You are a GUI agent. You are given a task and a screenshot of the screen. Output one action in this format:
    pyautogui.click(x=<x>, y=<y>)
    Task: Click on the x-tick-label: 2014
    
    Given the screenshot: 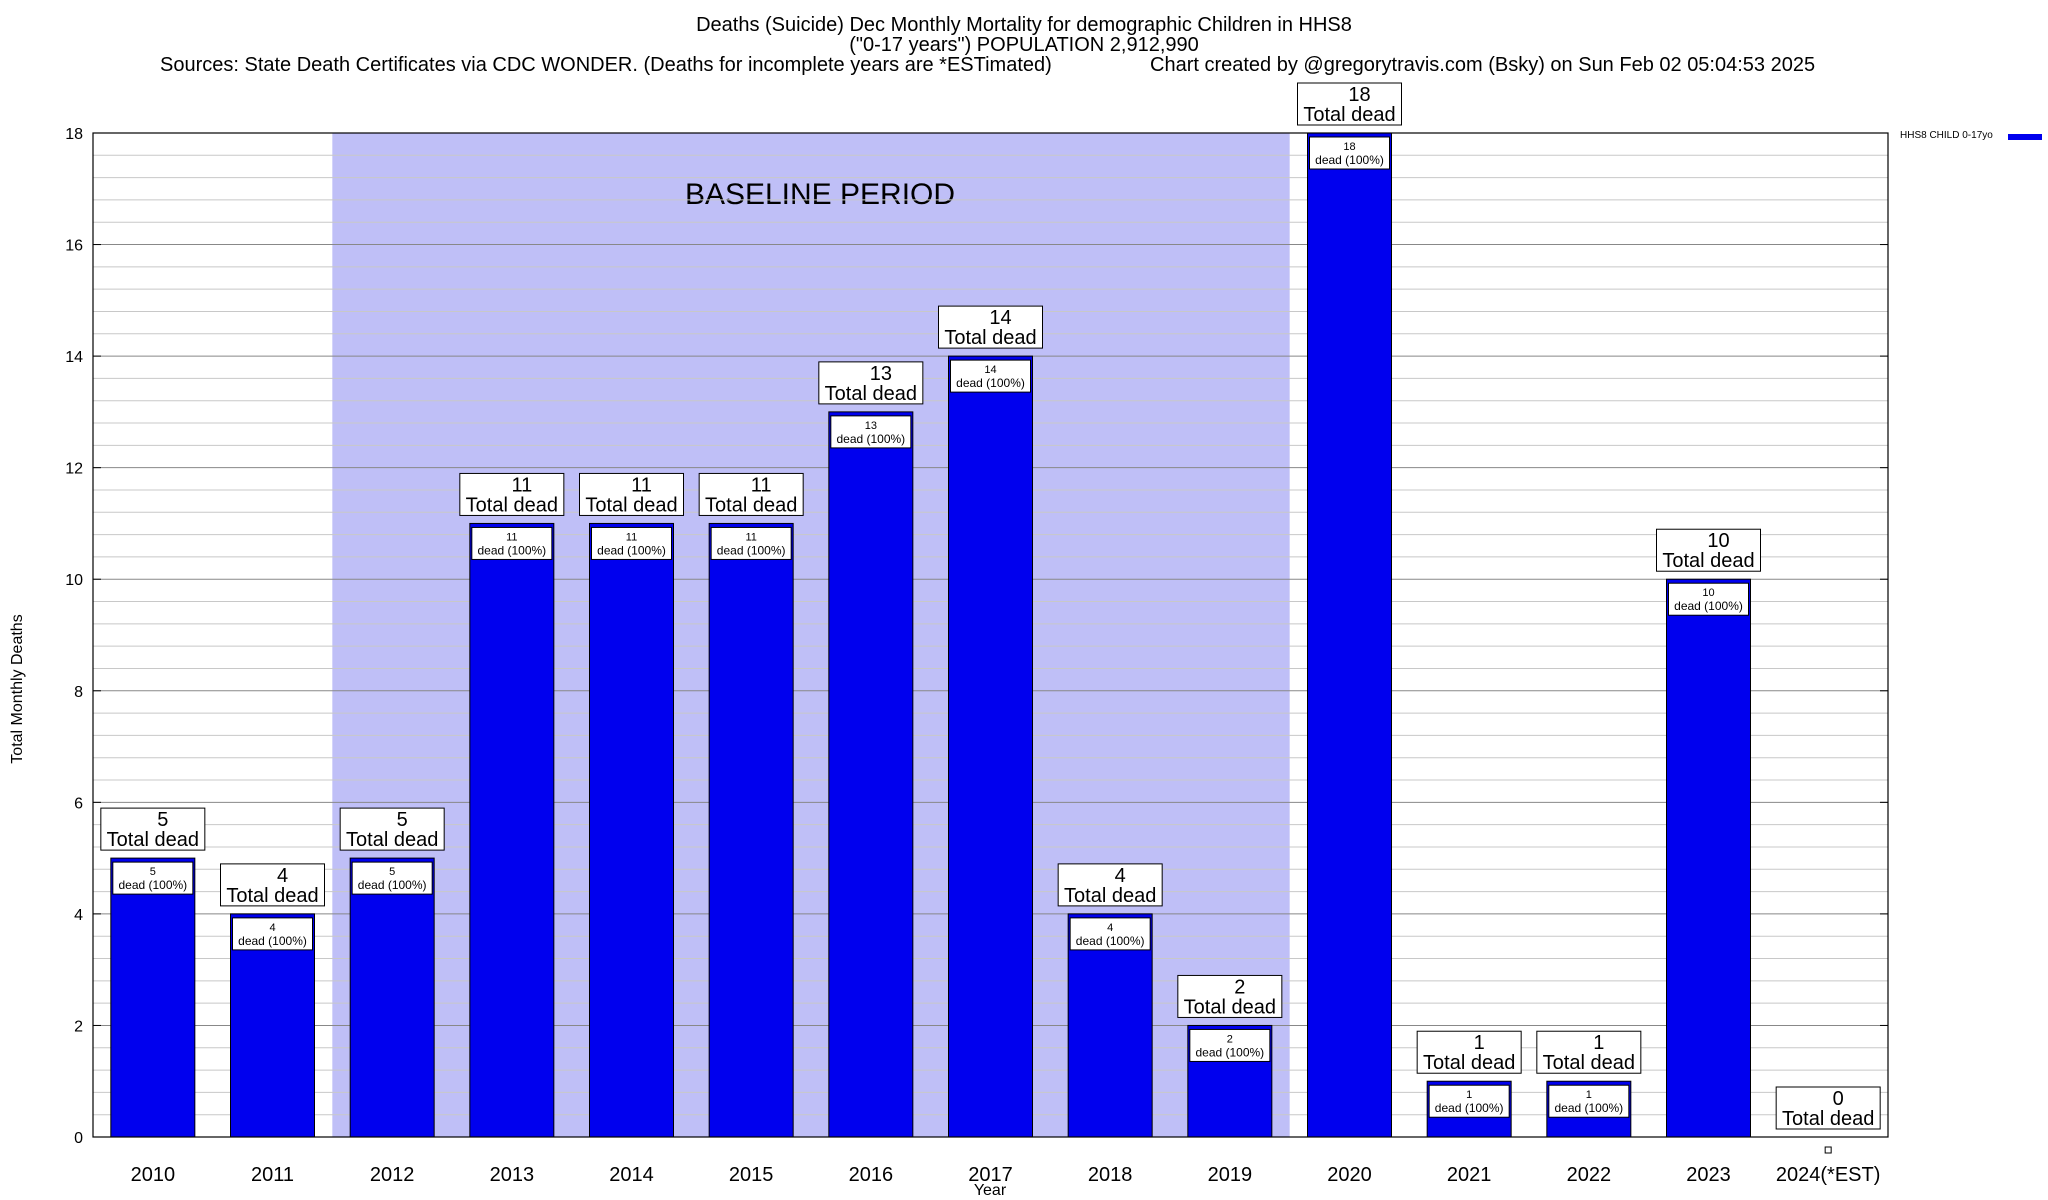 What is the action you would take?
    pyautogui.click(x=631, y=1175)
    